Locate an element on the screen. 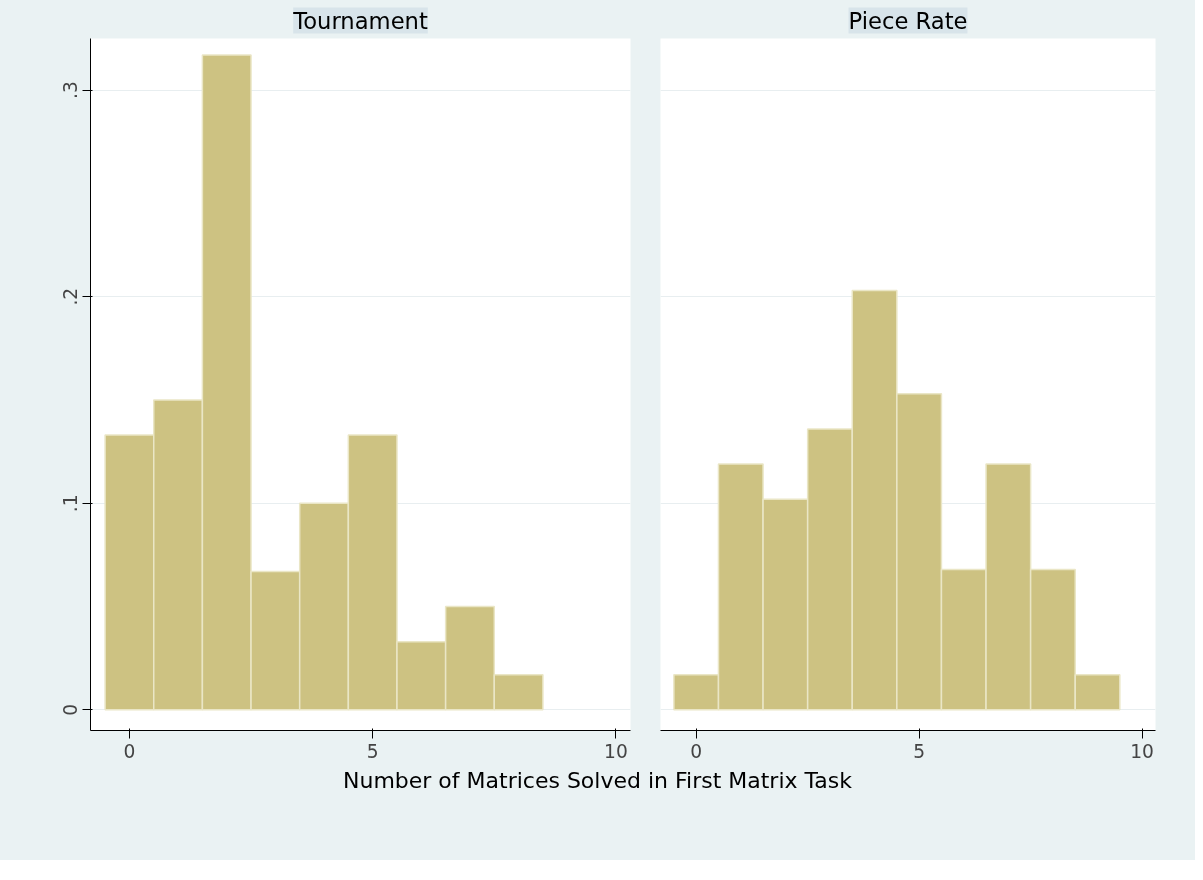 The height and width of the screenshot is (880, 1203). chart-title: Tournament is located at coordinates (360, 20).